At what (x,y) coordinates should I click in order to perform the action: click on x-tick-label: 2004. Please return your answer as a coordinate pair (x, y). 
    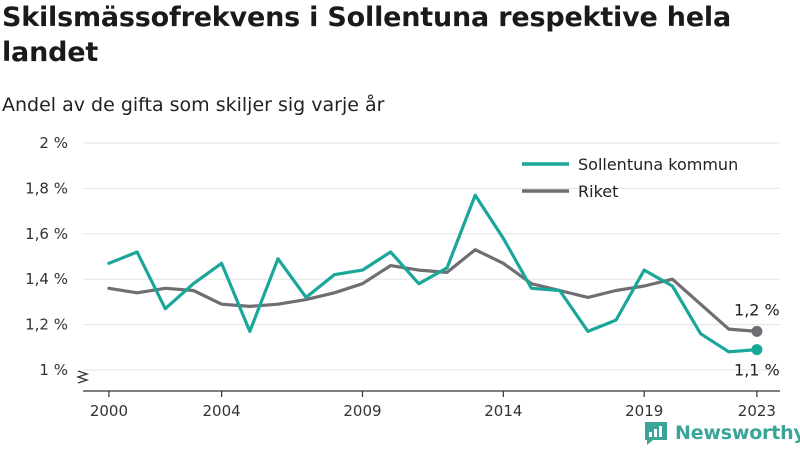
    Looking at the image, I should click on (222, 411).